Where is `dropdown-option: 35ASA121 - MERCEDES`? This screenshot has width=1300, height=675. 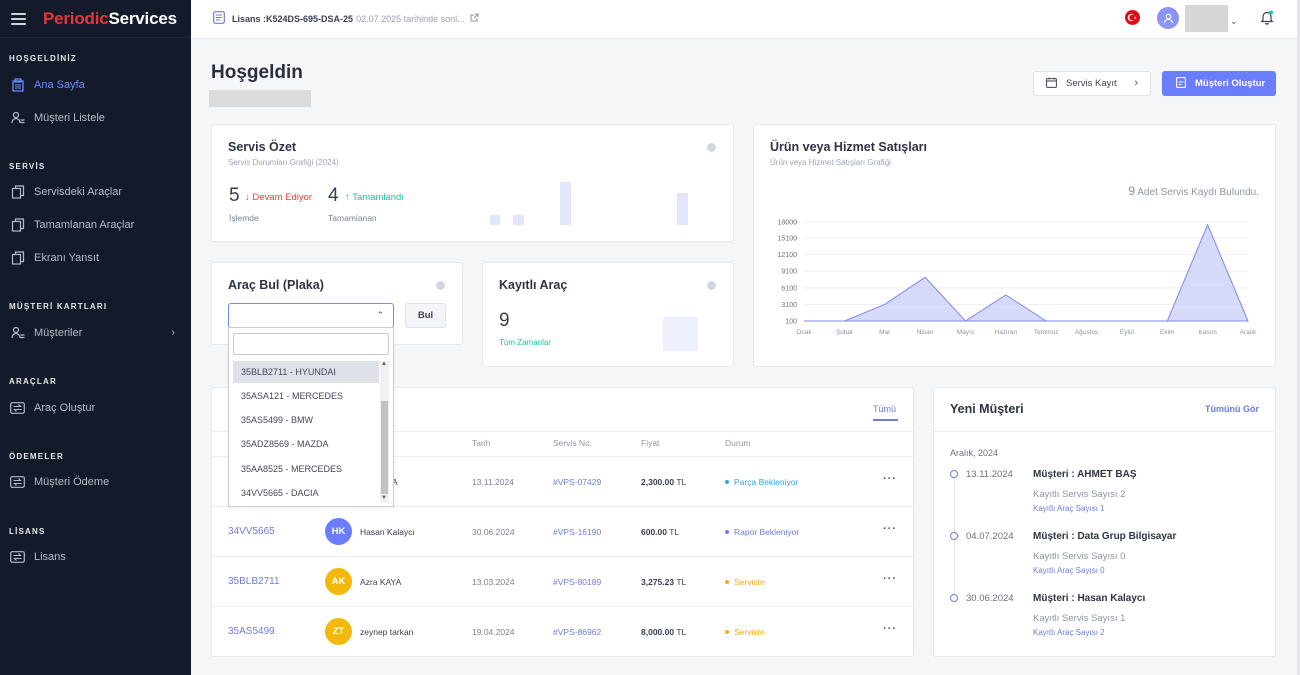 dropdown-option: 35ASA121 - MERCEDES is located at coordinates (292, 396).